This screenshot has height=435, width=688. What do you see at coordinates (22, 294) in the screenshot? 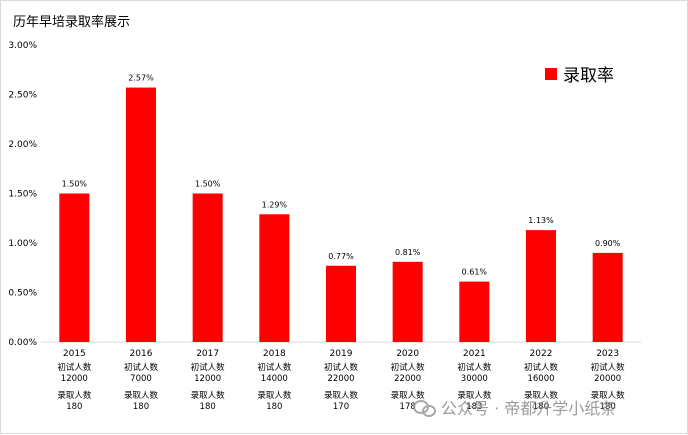
I see `y-tick-label: 0.50%` at bounding box center [22, 294].